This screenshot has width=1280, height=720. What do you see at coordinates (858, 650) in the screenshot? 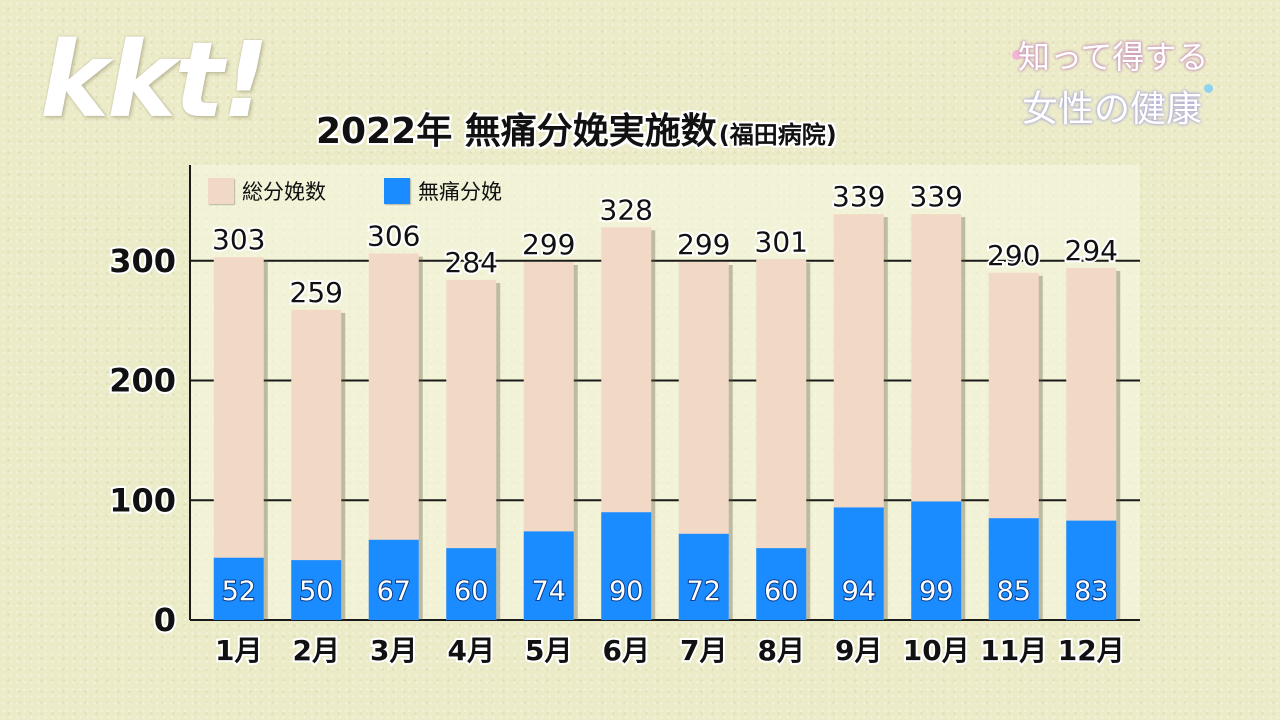
I see `x-tick-label: 9月` at bounding box center [858, 650].